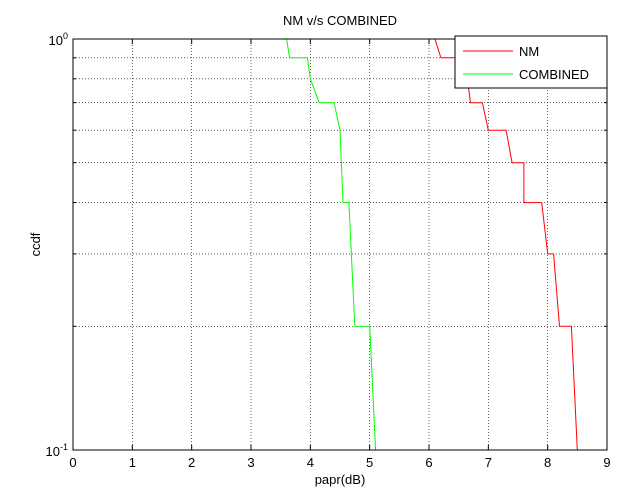 This screenshot has height=500, width=624. Describe the element at coordinates (72, 462) in the screenshot. I see `x-tick-label: 0` at that location.